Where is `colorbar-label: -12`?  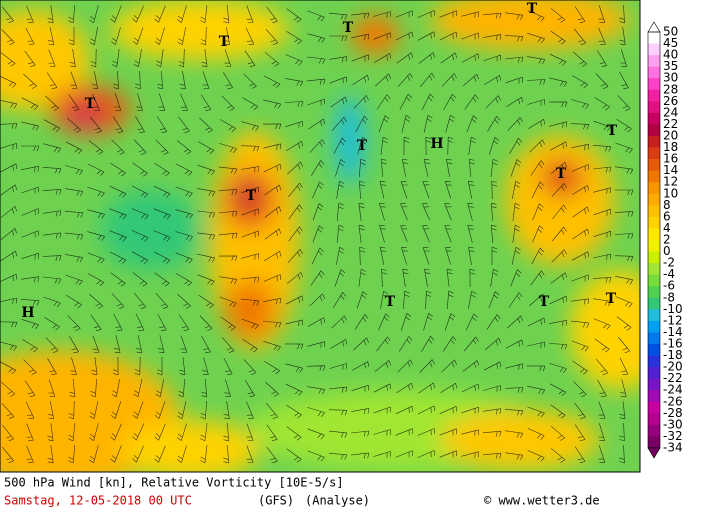 colorbar-label: -12 is located at coordinates (673, 320).